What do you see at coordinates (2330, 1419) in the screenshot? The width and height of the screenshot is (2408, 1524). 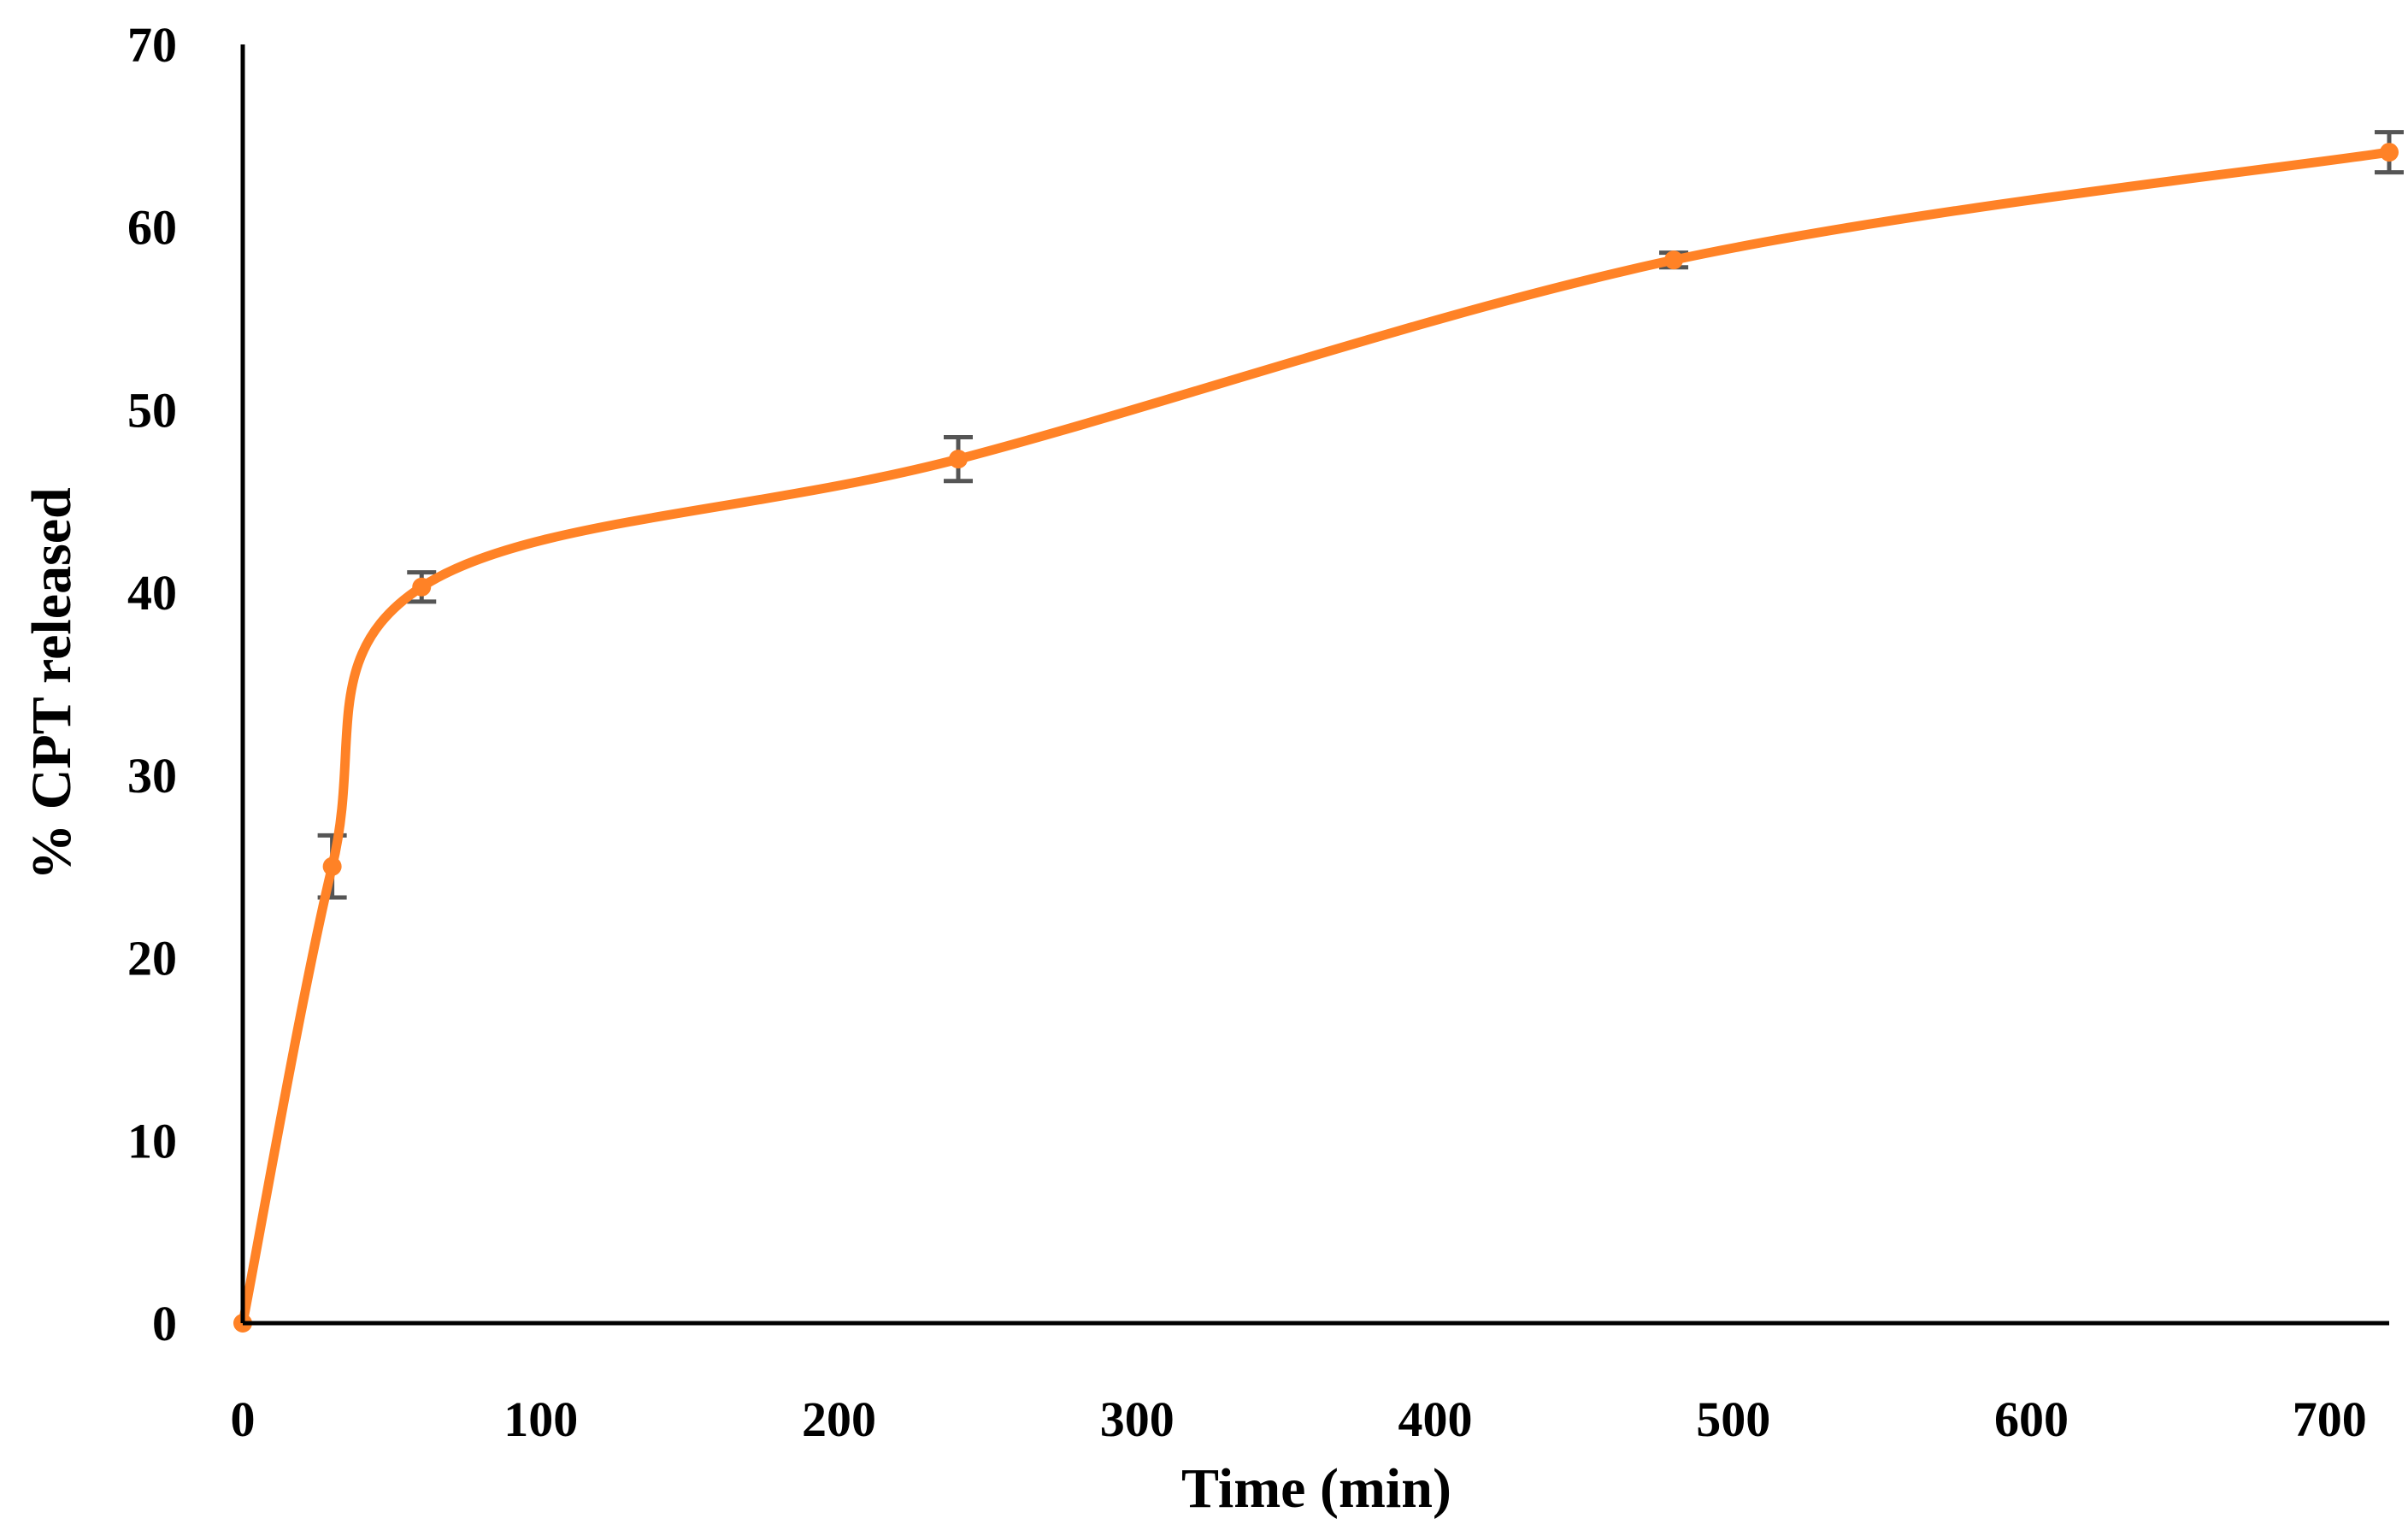 I see `x-tick-label: 700` at bounding box center [2330, 1419].